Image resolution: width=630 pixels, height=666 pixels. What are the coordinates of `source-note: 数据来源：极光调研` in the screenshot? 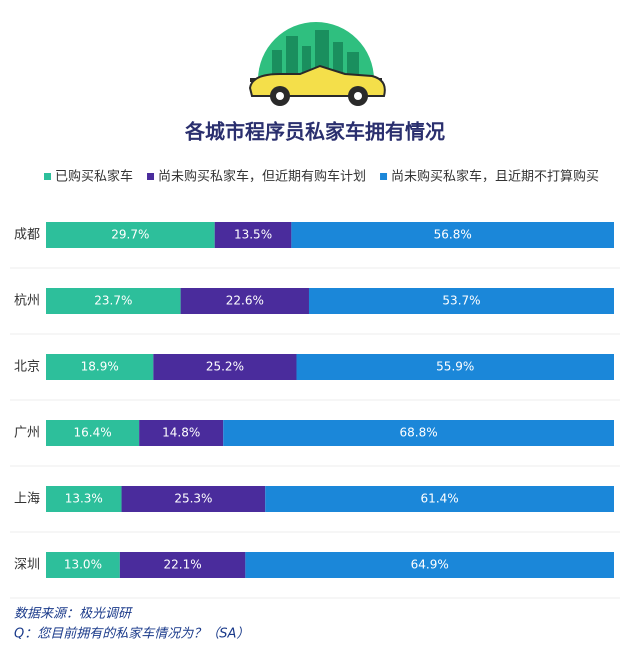 It's located at (73, 614).